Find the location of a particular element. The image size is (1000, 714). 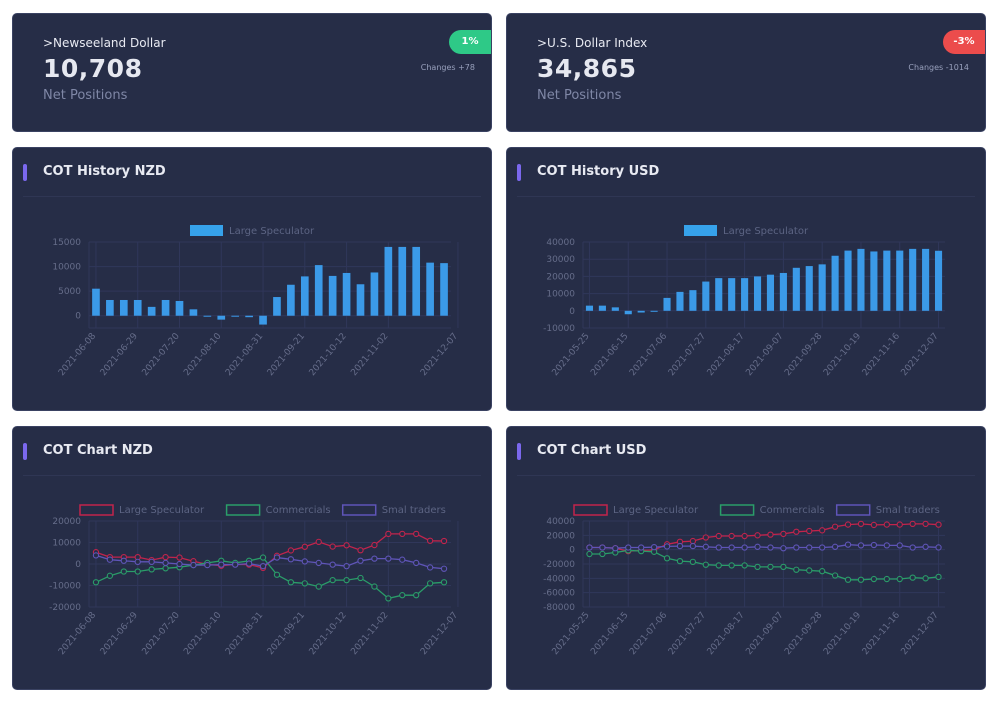

y-tick-label: 10000 is located at coordinates (66, 268).